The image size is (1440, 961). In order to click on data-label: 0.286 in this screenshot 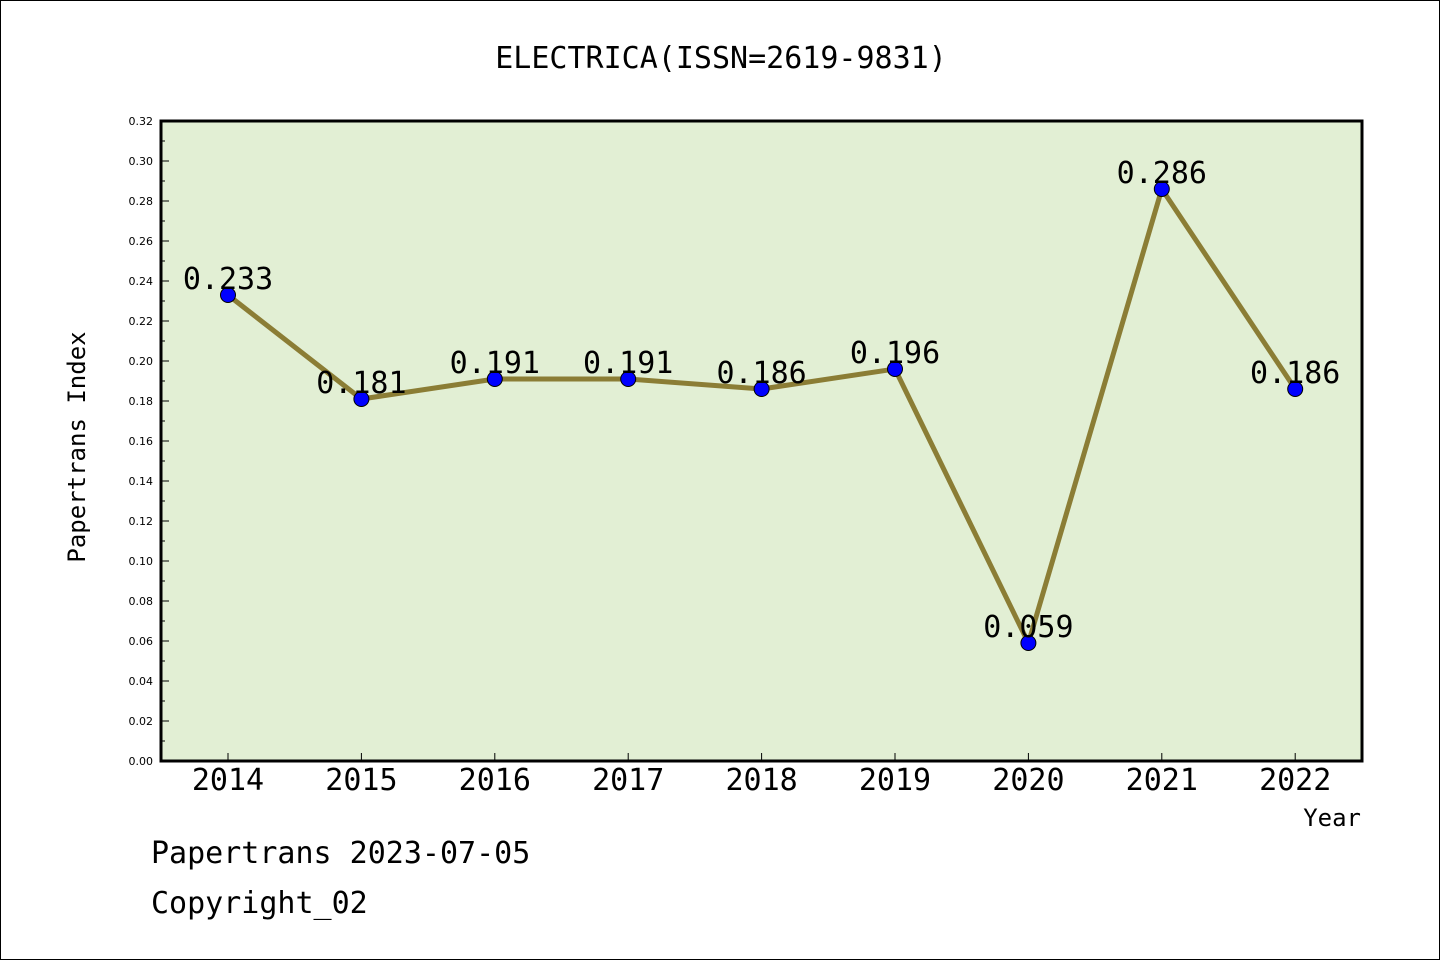, I will do `click(1162, 173)`.